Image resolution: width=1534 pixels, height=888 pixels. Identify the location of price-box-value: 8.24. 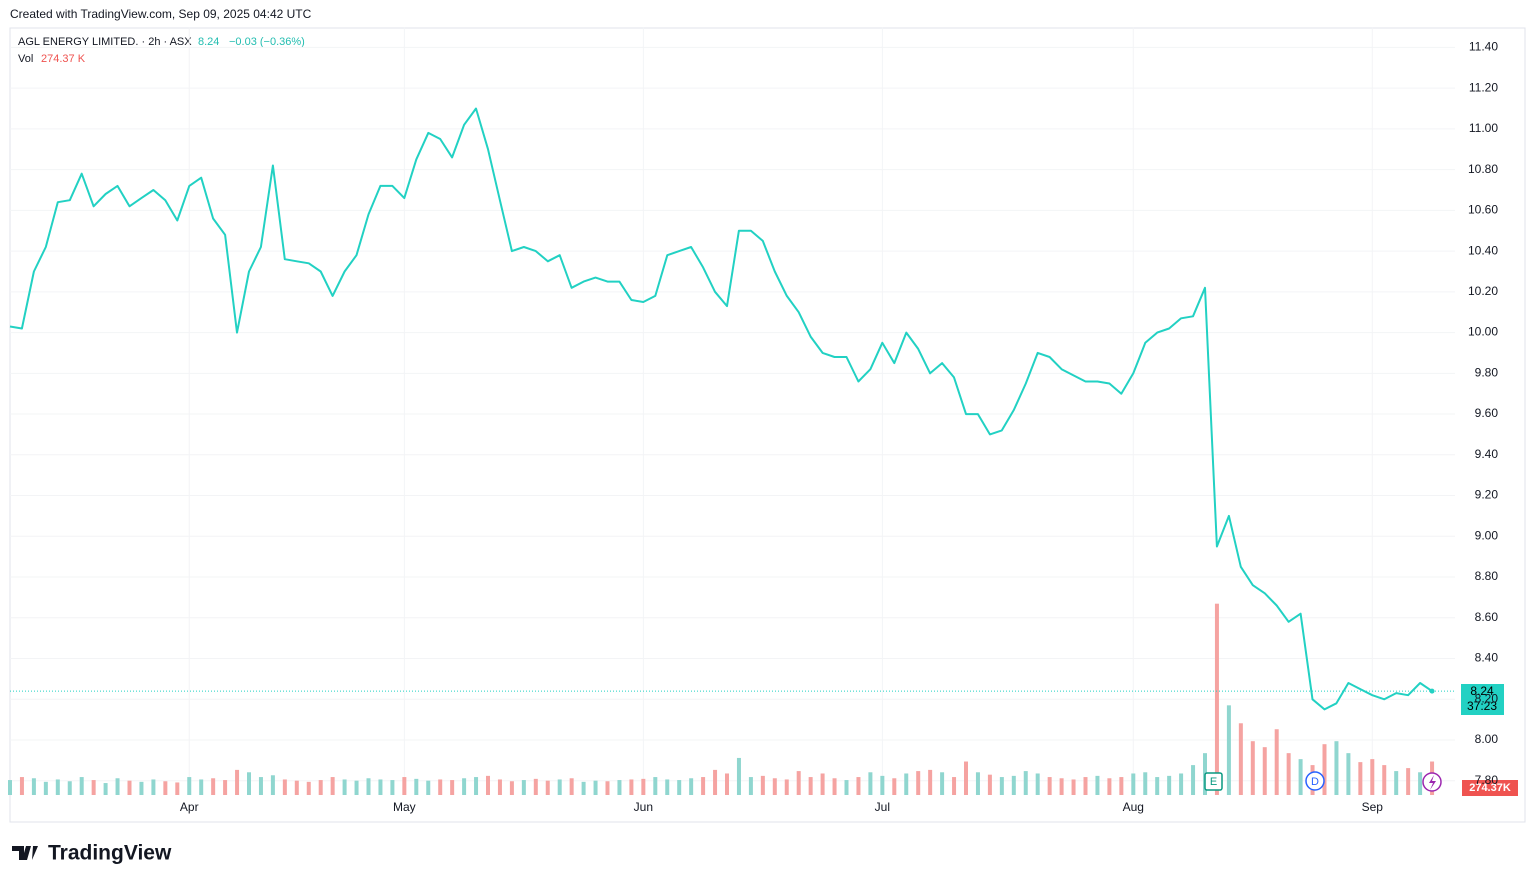
(1482, 691).